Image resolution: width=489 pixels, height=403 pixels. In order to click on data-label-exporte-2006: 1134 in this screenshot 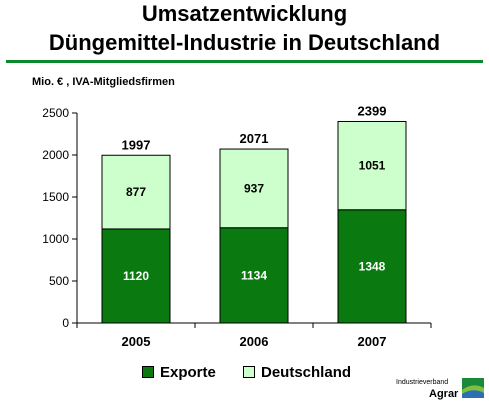, I will do `click(254, 275)`.